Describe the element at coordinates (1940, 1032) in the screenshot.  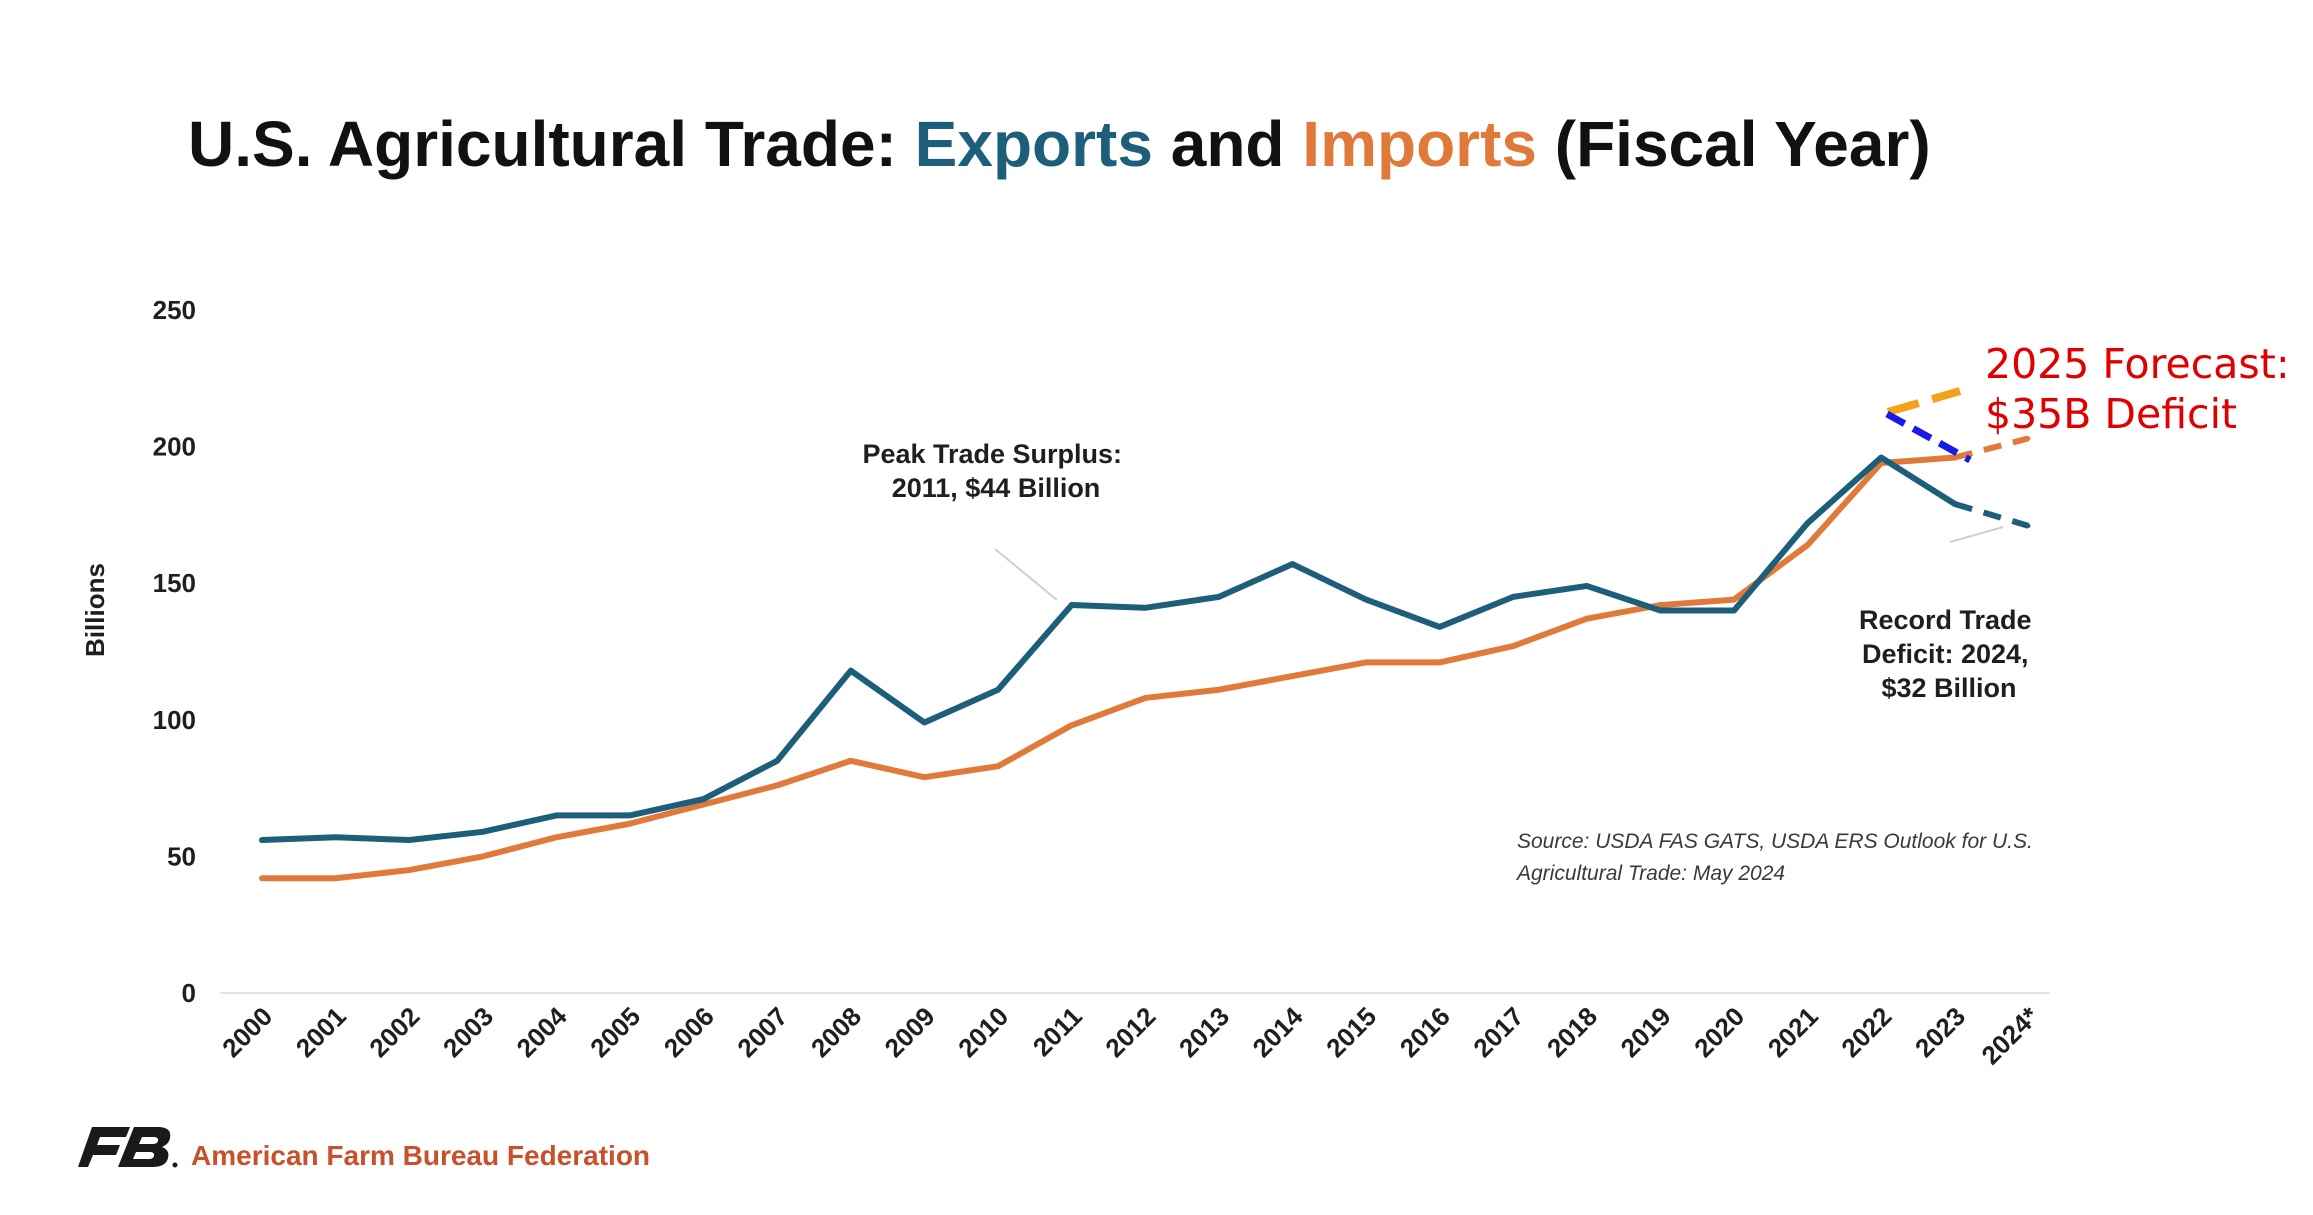
I see `x-tick-label: 2023` at that location.